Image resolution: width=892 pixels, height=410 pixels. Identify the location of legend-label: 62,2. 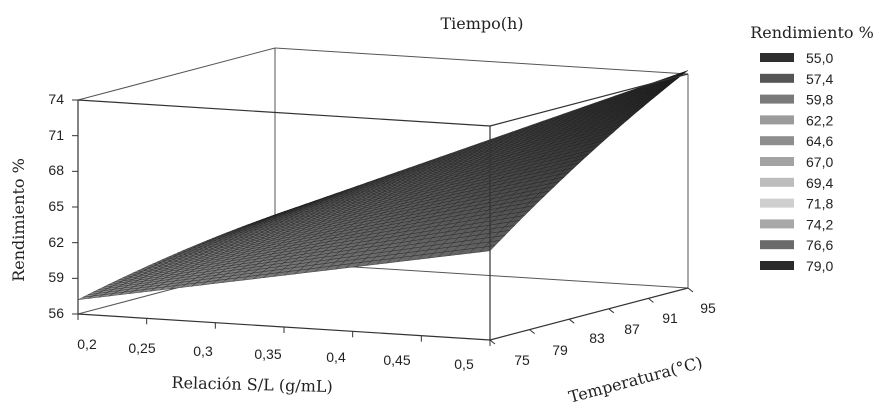
(819, 120).